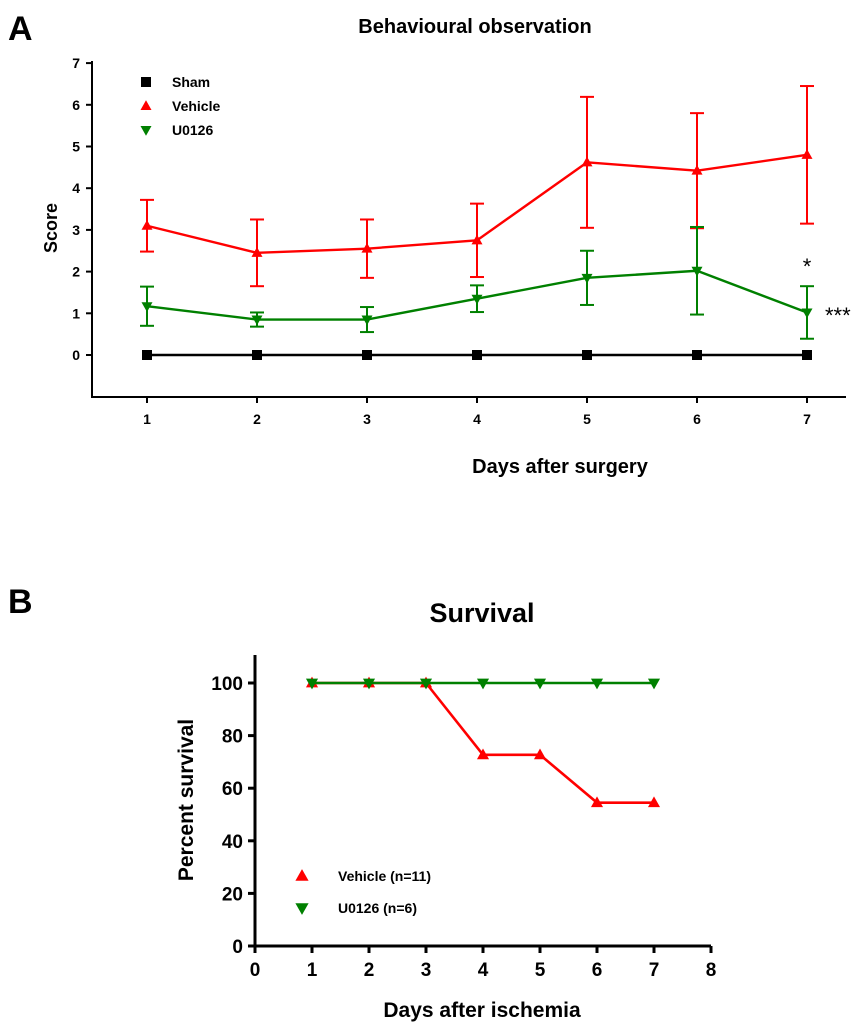 The height and width of the screenshot is (1025, 860). What do you see at coordinates (363, 892) in the screenshot?
I see `panel-b-legend: Vehicle (n=11) U0126 (n=6)` at bounding box center [363, 892].